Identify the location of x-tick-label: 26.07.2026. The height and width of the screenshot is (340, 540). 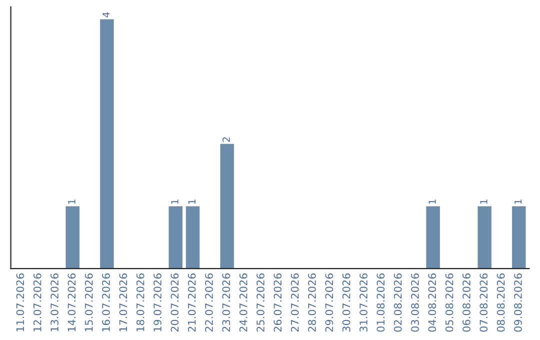
(278, 302).